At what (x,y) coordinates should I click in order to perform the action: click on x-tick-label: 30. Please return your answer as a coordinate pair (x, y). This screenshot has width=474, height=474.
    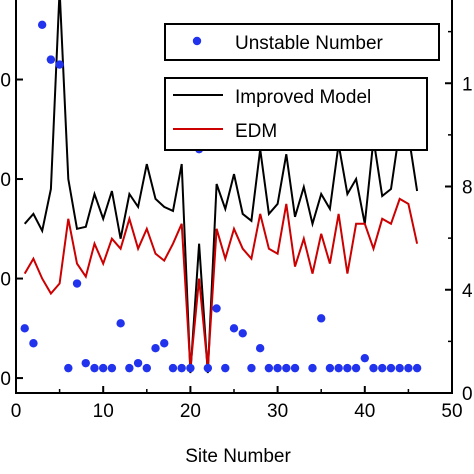
    Looking at the image, I should click on (277, 411).